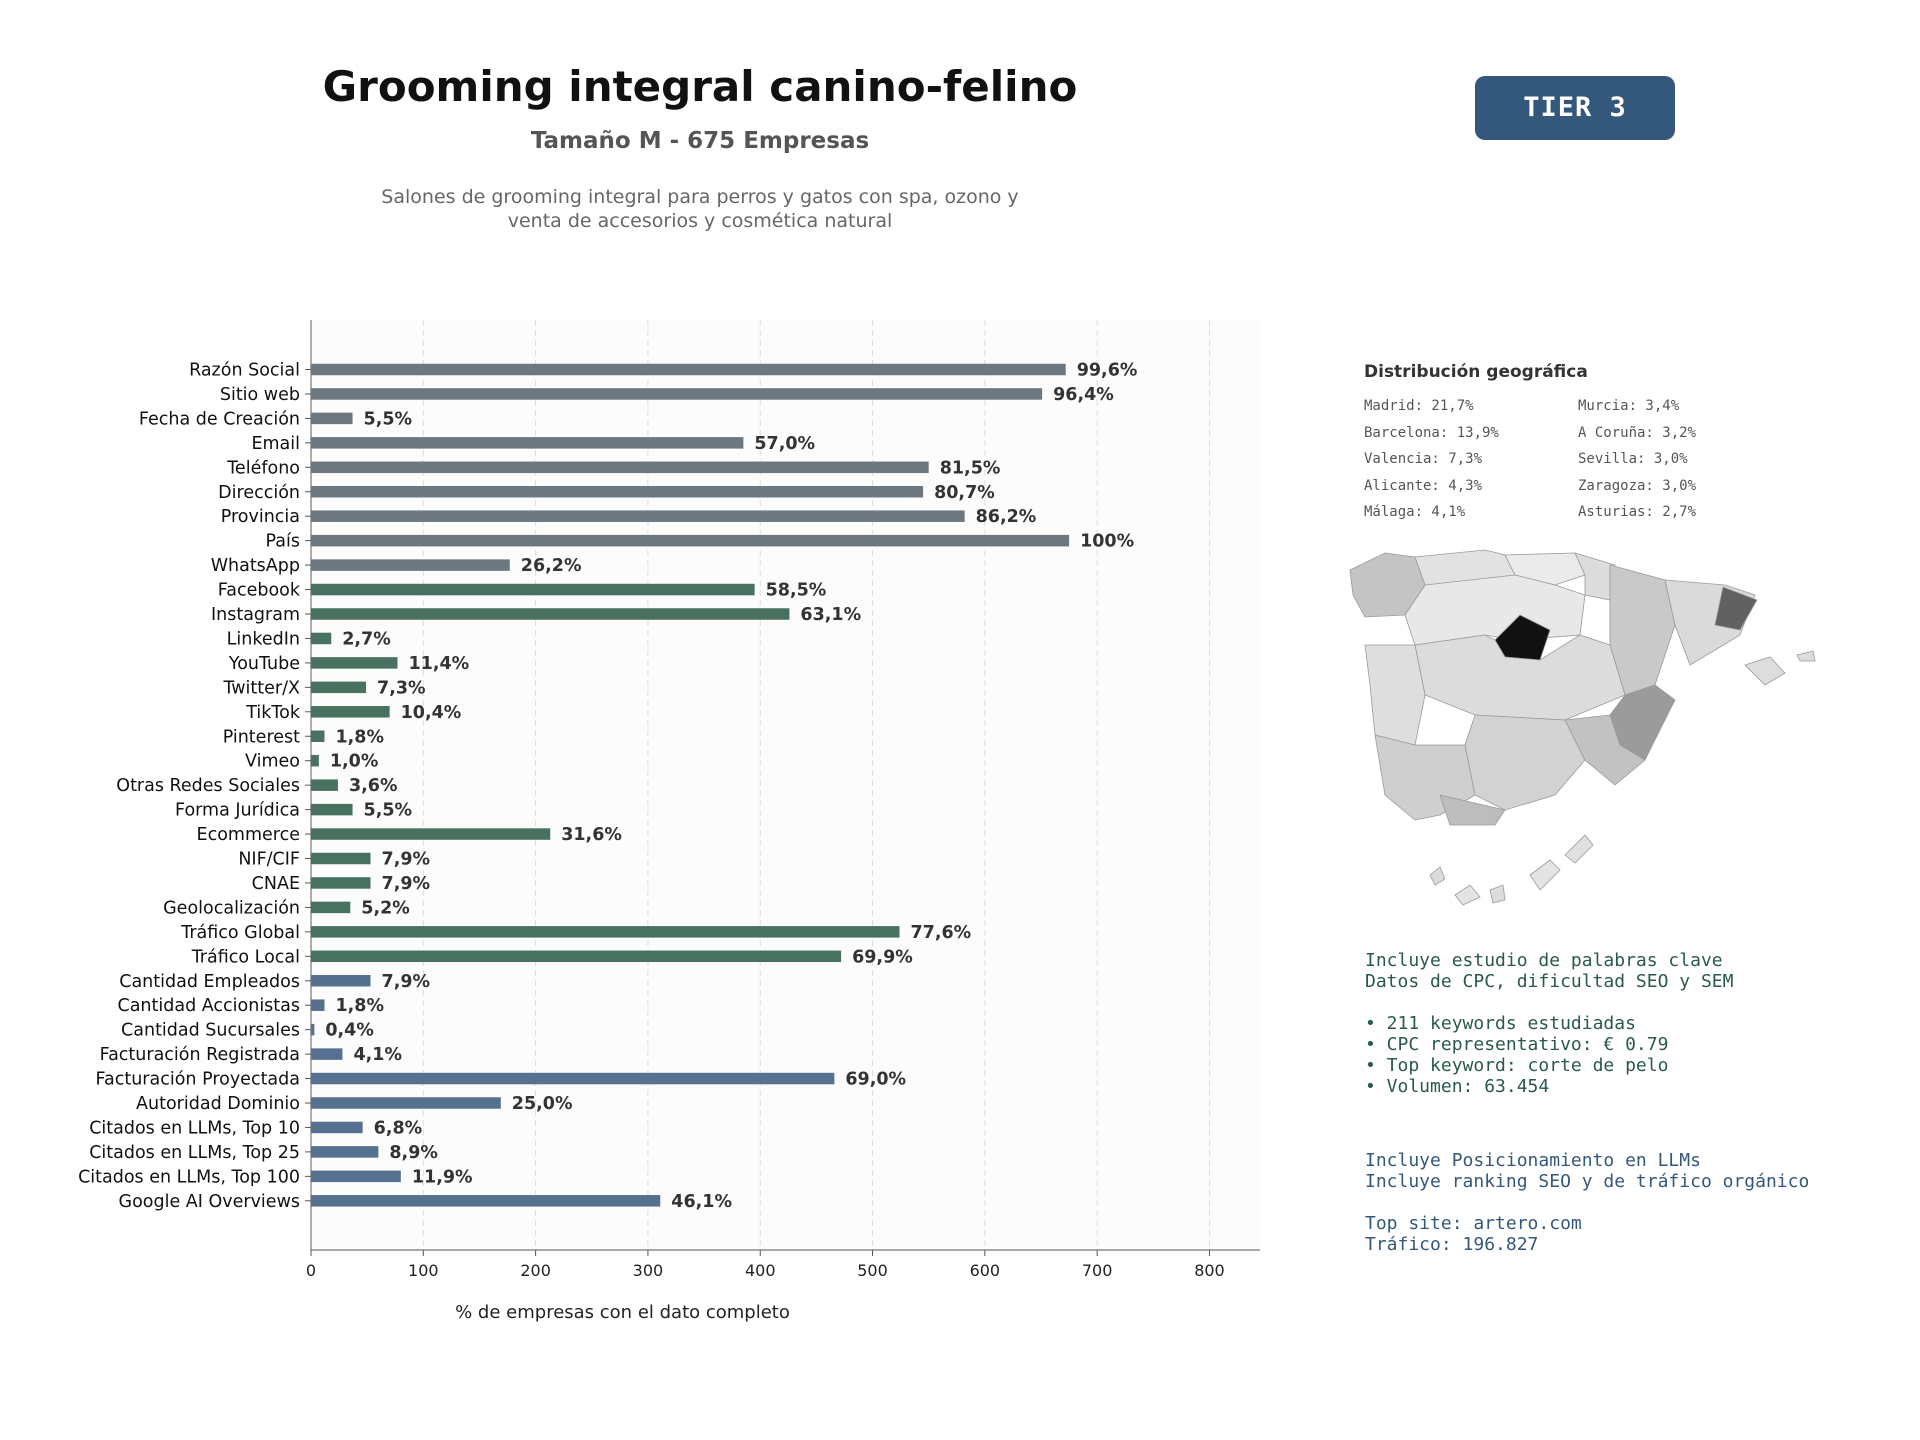 The height and width of the screenshot is (1440, 1920). Describe the element at coordinates (209, 1202) in the screenshot. I see `category-label: Google AI Overviews` at that location.